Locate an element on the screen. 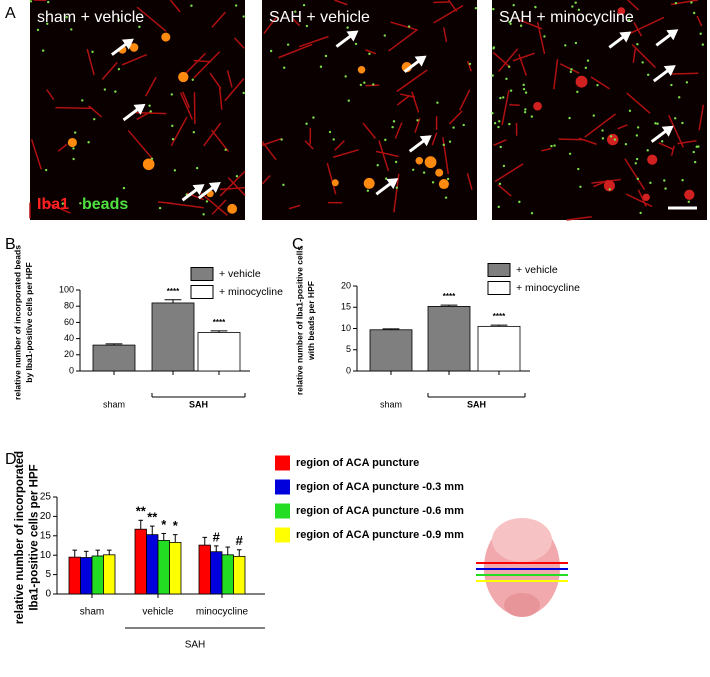 This screenshot has width=710, height=677. significance: * is located at coordinates (176, 525).